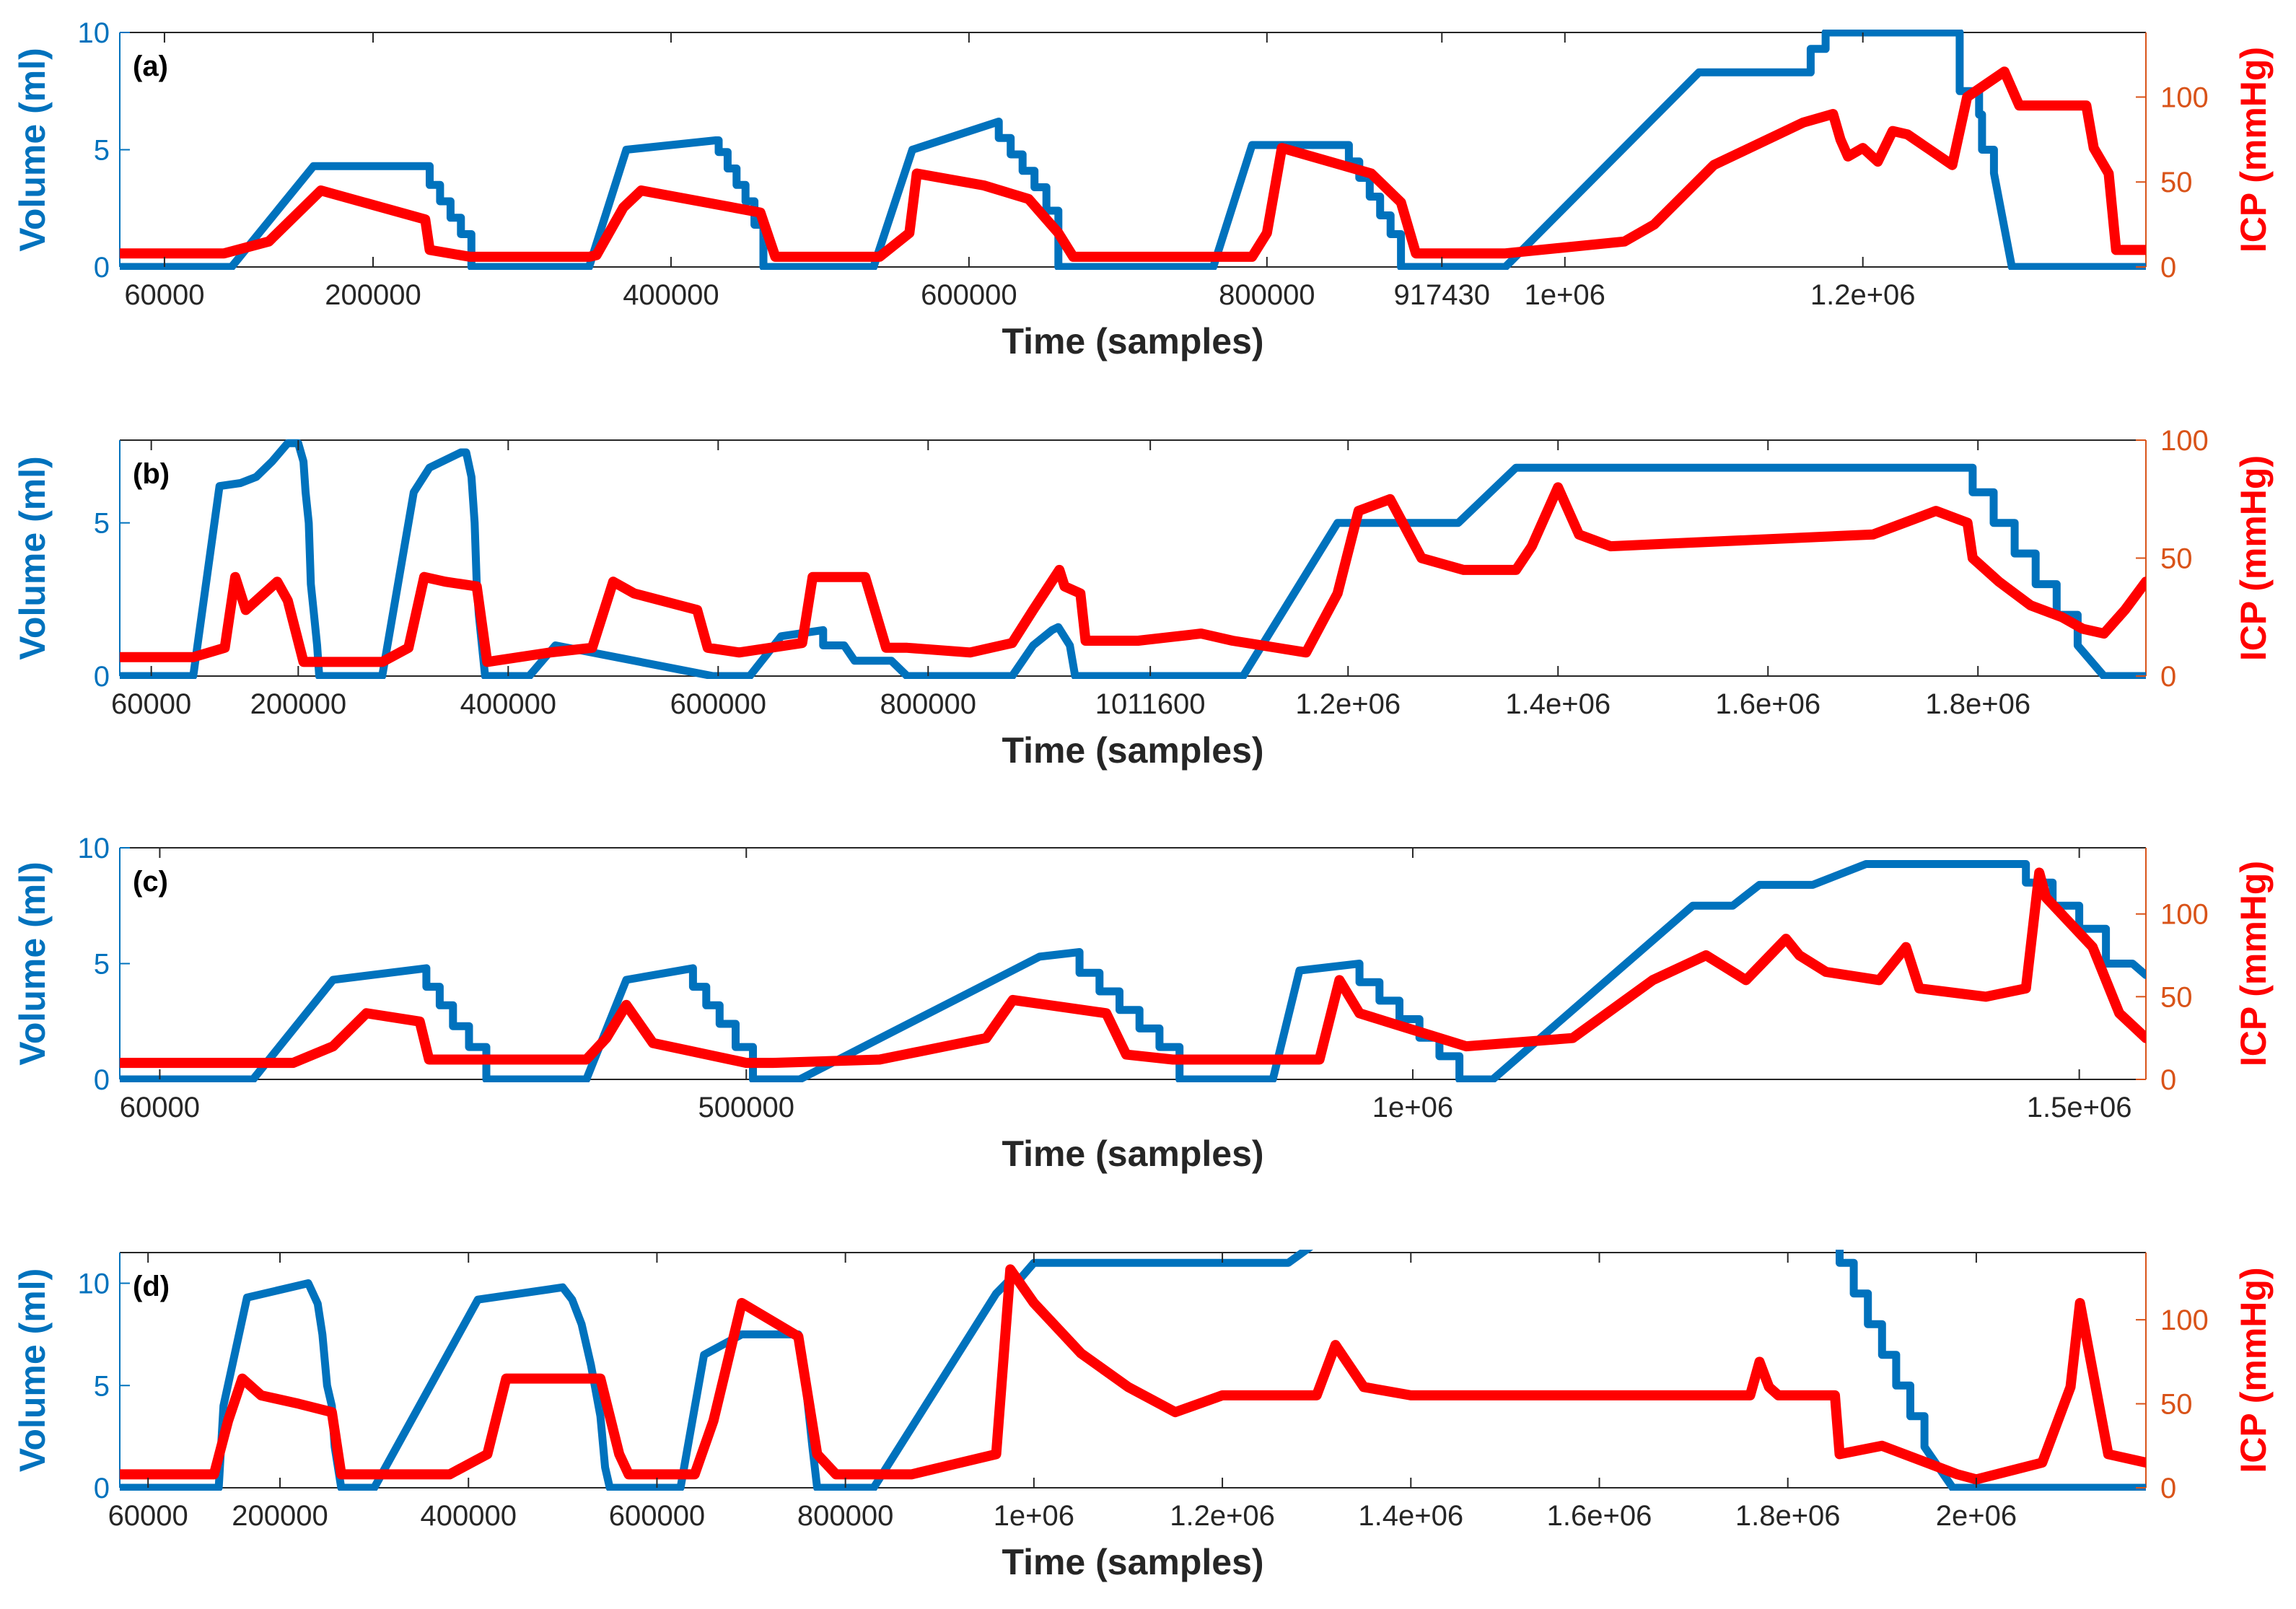  I want to click on x-tick-label: 500000, so click(746, 1107).